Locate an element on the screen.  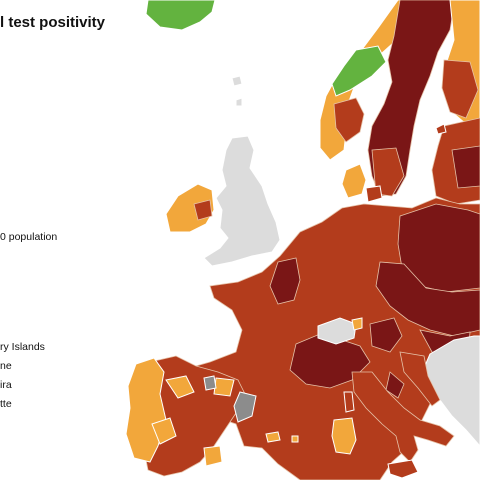
legend-region-2: ne is located at coordinates (6, 366).